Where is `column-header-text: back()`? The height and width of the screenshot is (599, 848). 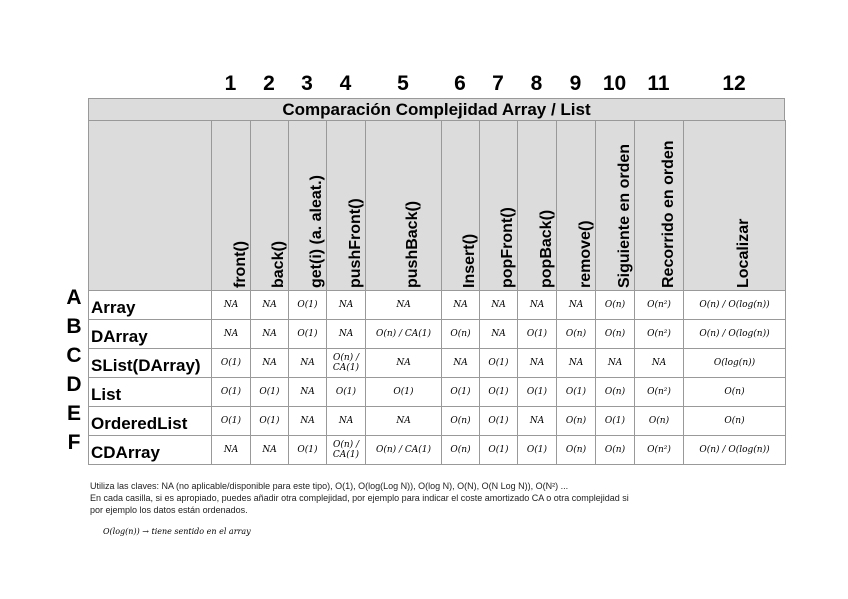 column-header-text: back() is located at coordinates (278, 264).